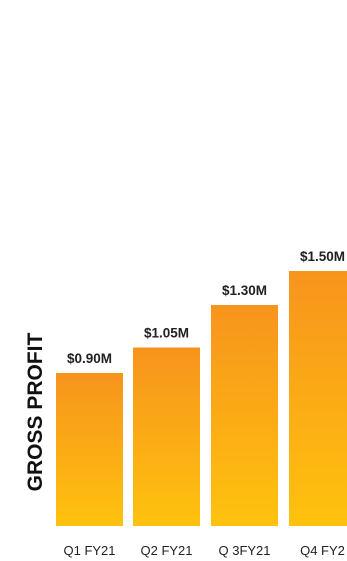 Image resolution: width=347 pixels, height=561 pixels. What do you see at coordinates (89, 358) in the screenshot?
I see `data-label-1: $0.90M` at bounding box center [89, 358].